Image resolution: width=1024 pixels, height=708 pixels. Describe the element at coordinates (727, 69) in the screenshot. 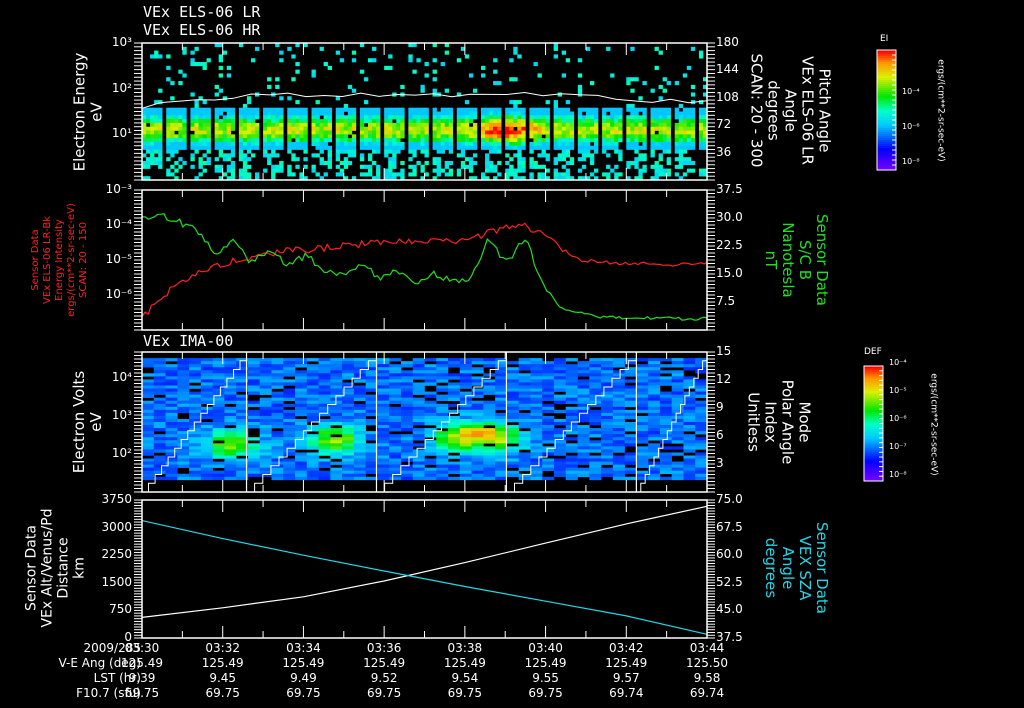

I see `tick-label: 144` at that location.